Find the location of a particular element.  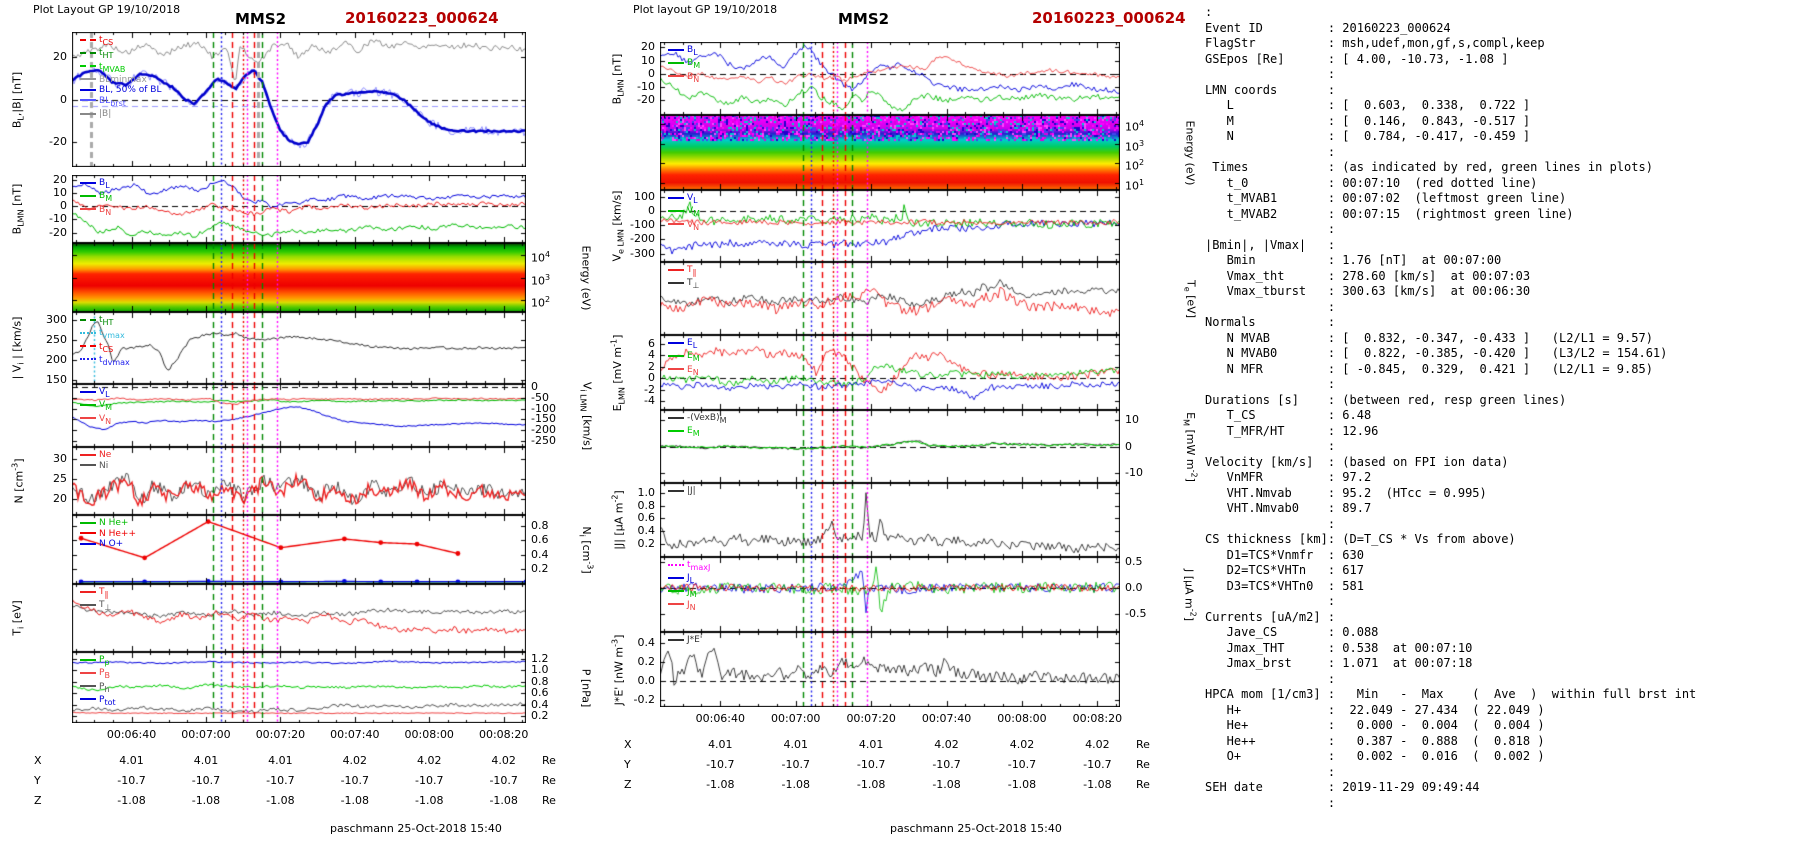

y-tick-label: 0.4 is located at coordinates (540, 704).